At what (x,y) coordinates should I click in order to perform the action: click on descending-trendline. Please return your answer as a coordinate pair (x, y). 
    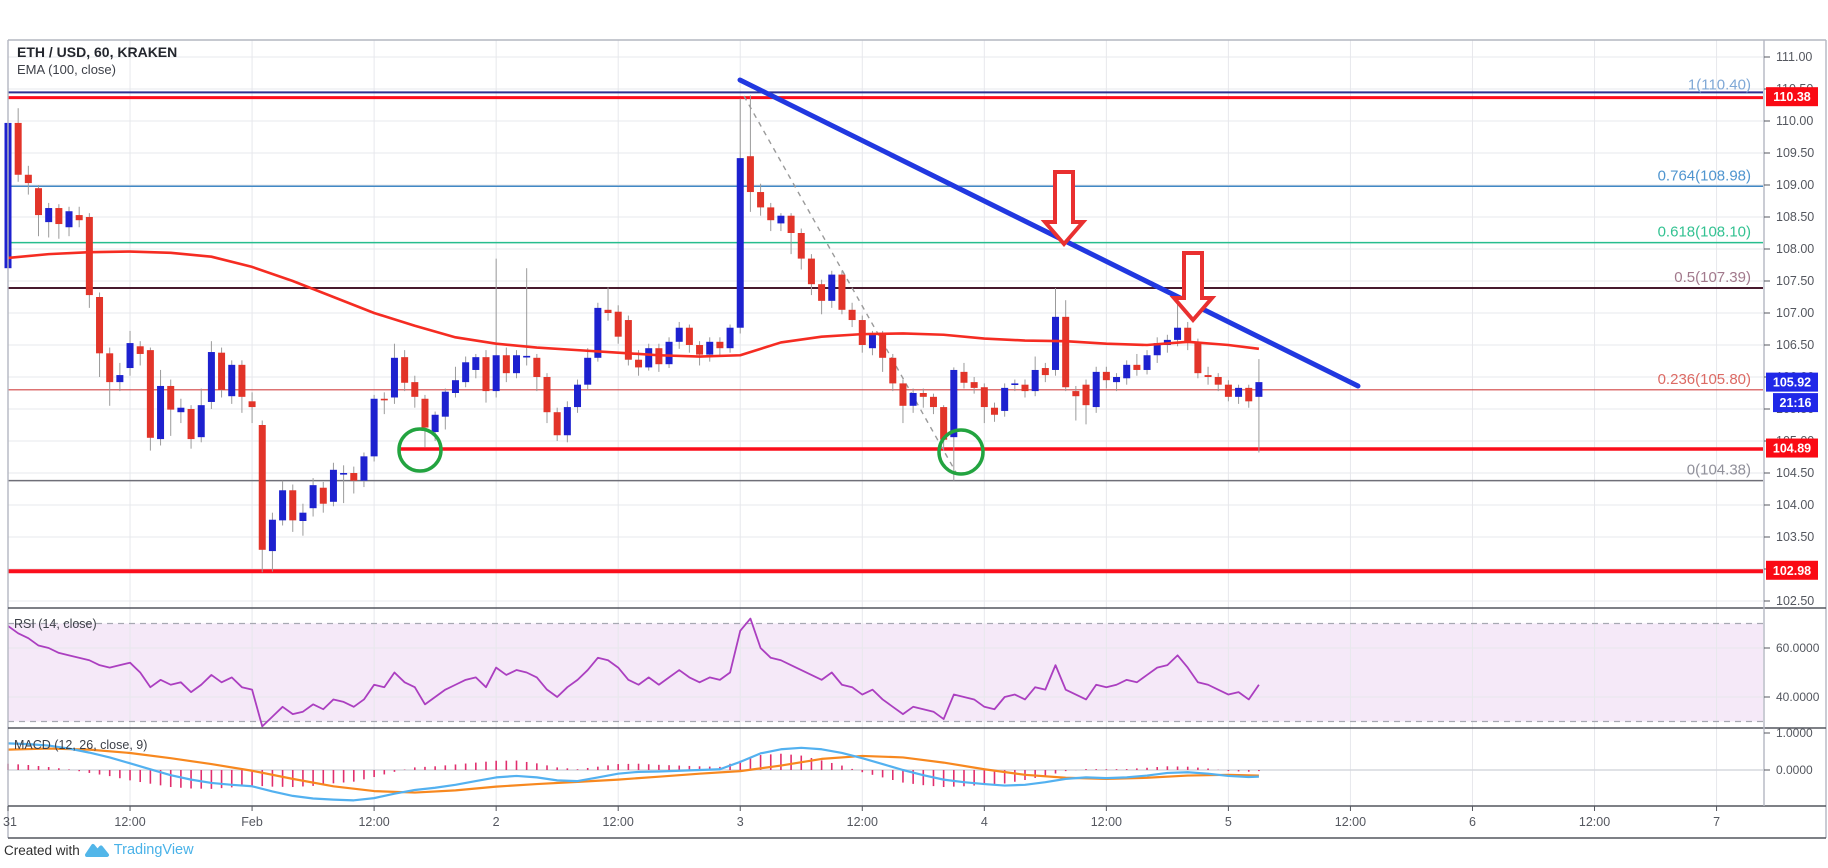
    Looking at the image, I should click on (1049, 233).